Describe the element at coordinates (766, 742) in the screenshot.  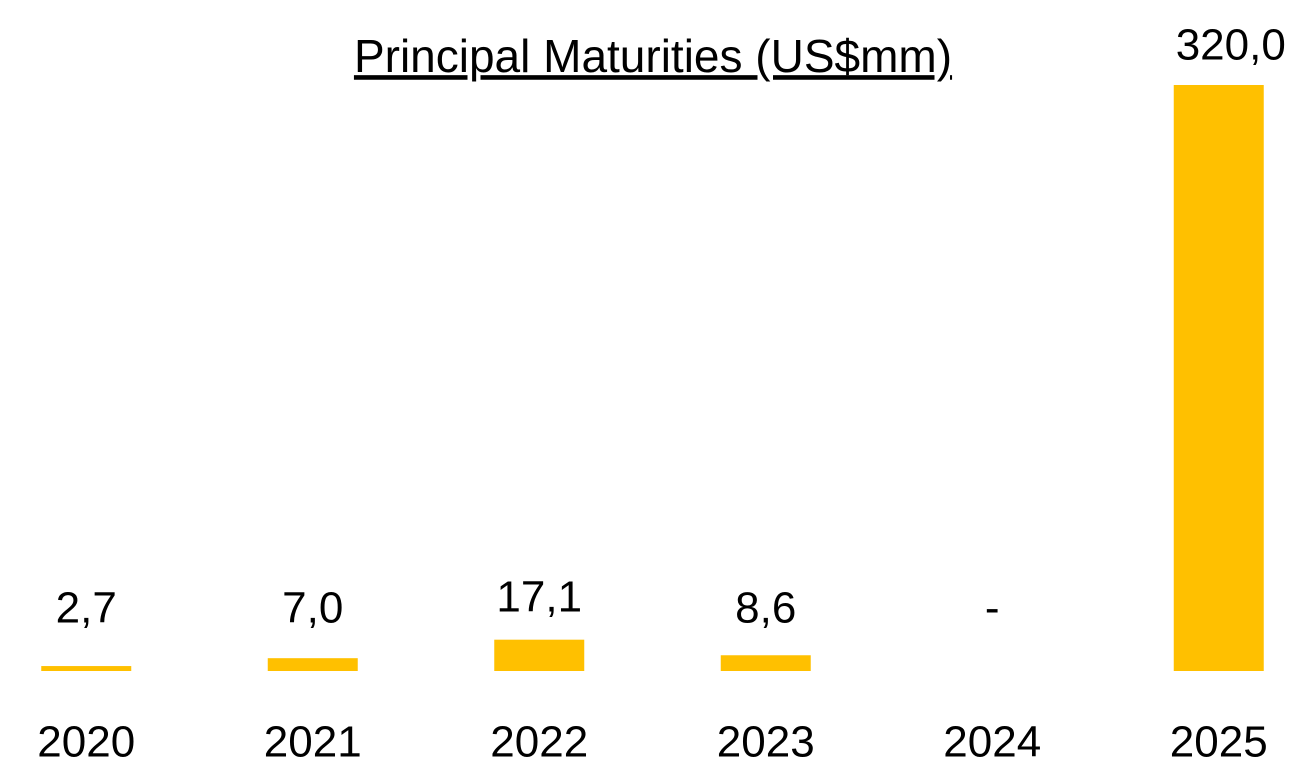
I see `x-tick-label: 2023` at that location.